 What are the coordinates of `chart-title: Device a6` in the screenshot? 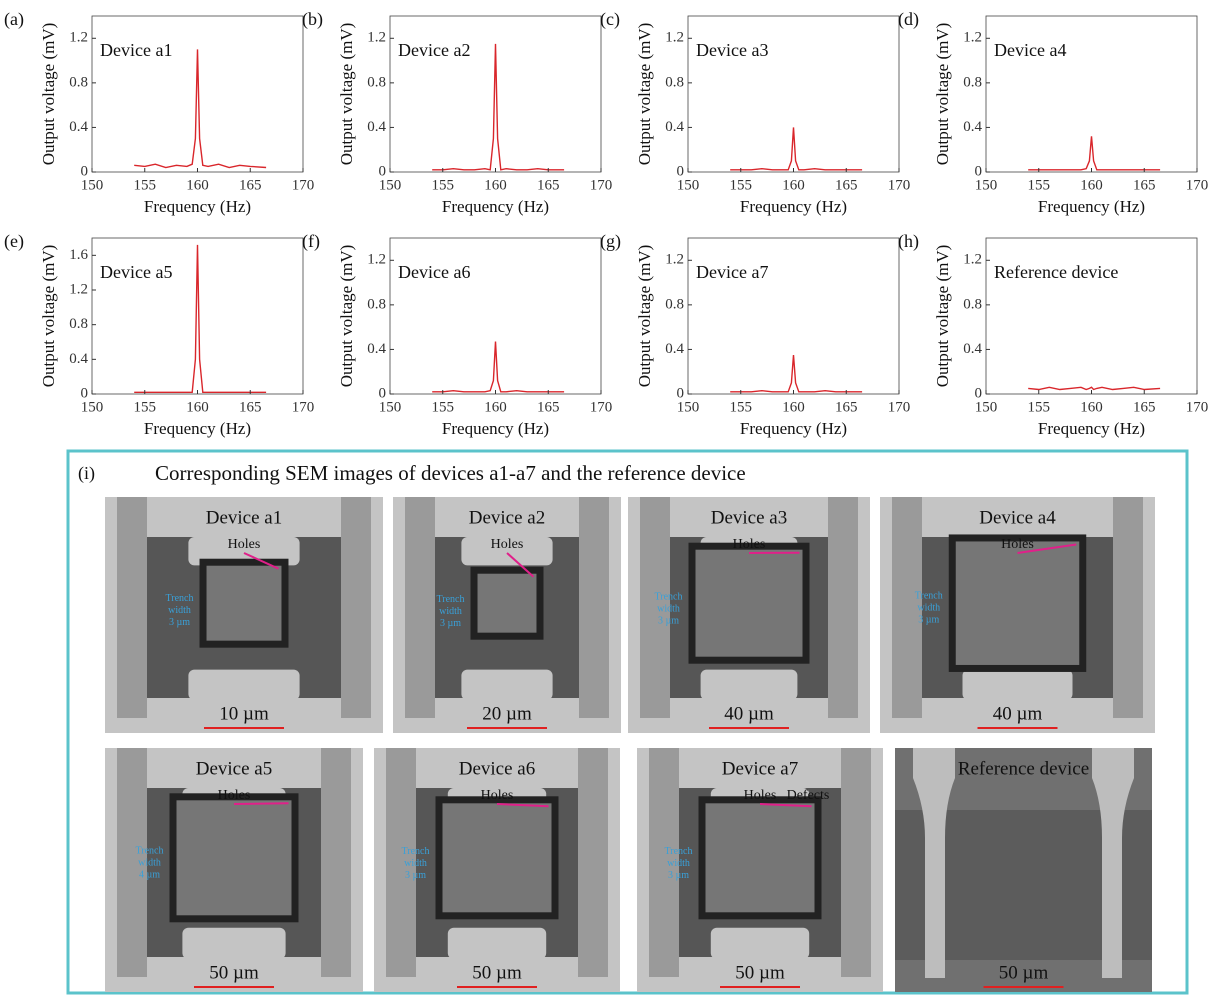 It's located at (434, 272).